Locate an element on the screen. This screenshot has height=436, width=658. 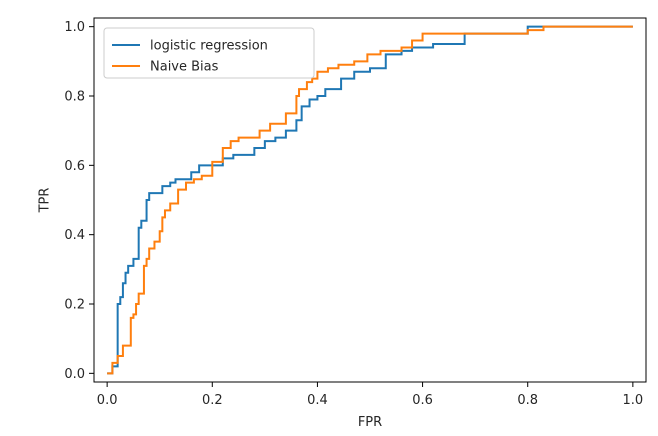
x-tick-label: 0.6 is located at coordinates (422, 400).